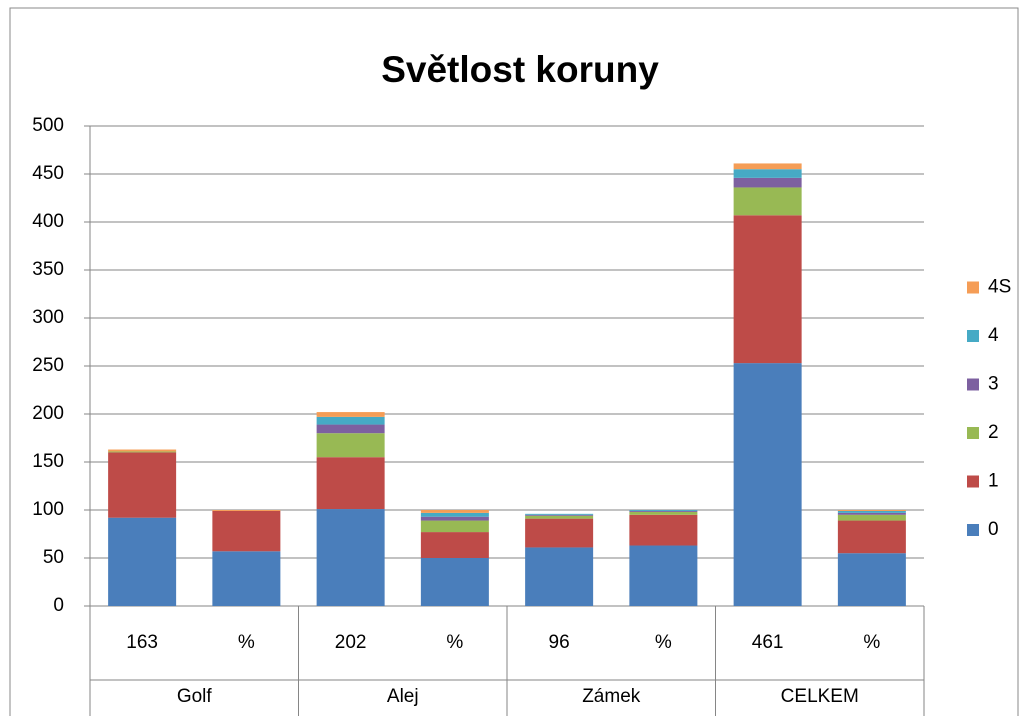 The image size is (1029, 716). Describe the element at coordinates (53, 557) in the screenshot. I see `y-tick-label: 50` at that location.